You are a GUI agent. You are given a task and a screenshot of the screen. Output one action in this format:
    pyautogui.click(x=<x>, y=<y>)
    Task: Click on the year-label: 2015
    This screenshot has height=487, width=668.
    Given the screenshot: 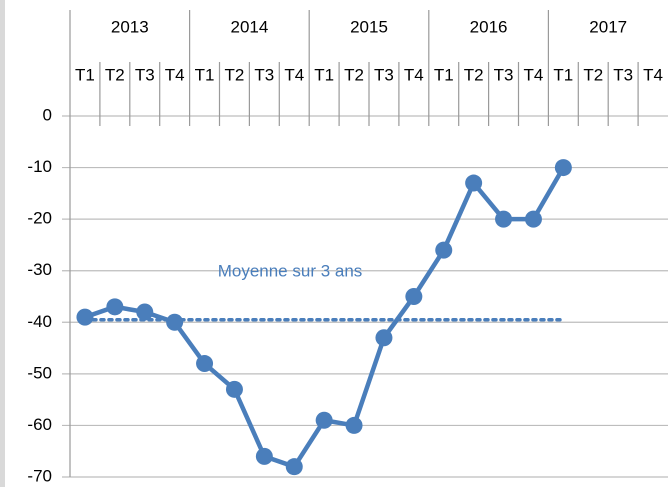 What is the action you would take?
    pyautogui.click(x=369, y=26)
    